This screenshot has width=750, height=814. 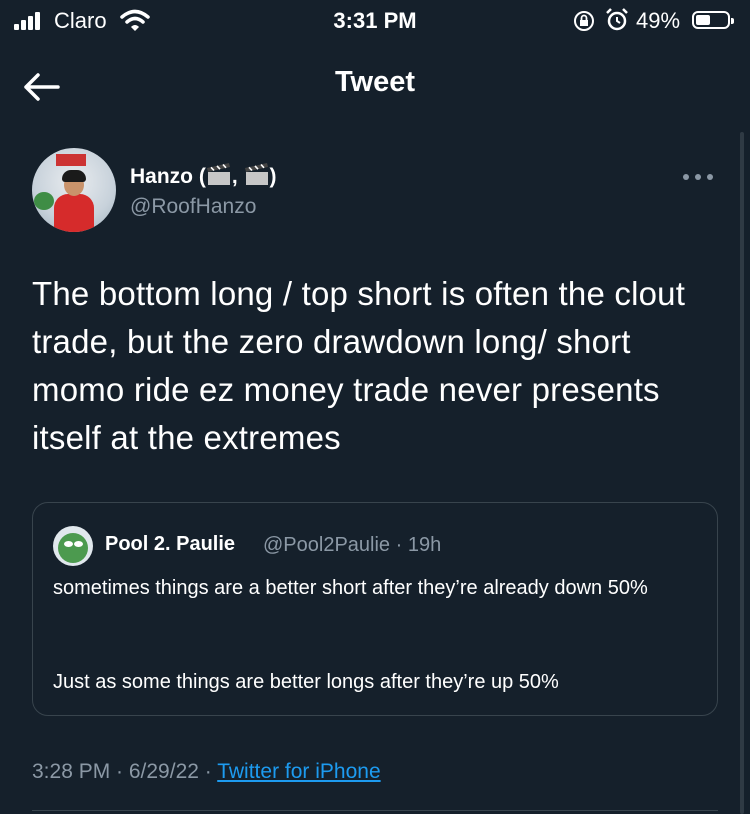 I want to click on author-name-sep: ,, so click(x=237, y=176).